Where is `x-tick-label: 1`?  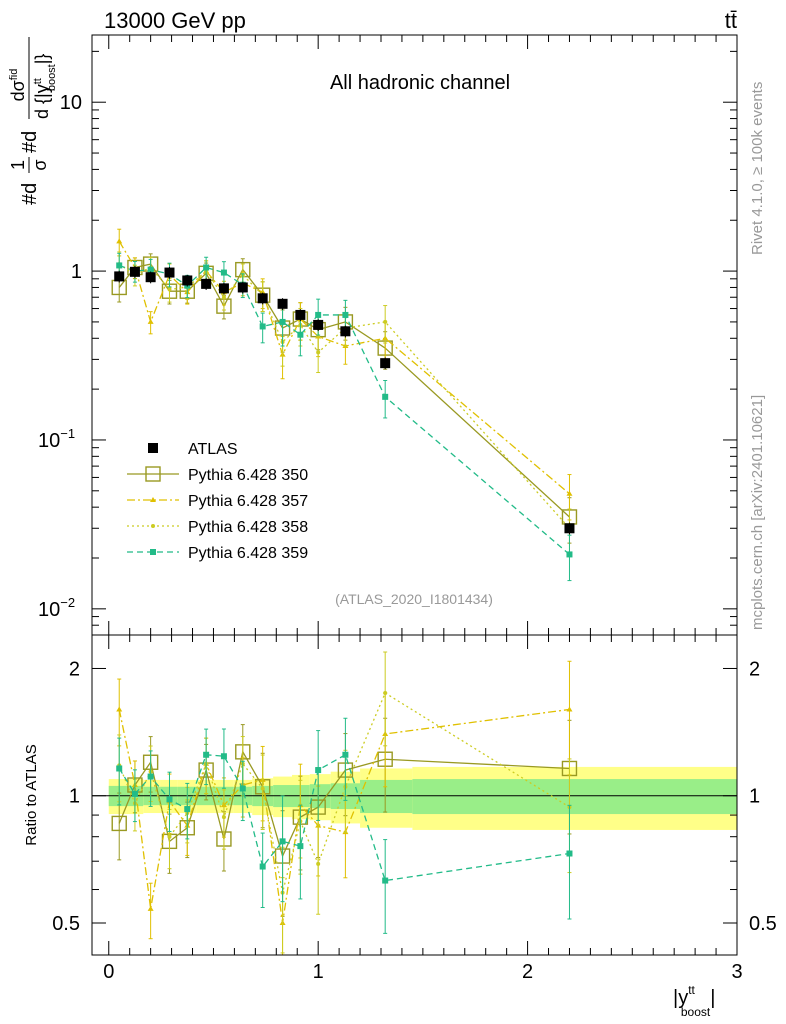
x-tick-label: 1 is located at coordinates (318, 972).